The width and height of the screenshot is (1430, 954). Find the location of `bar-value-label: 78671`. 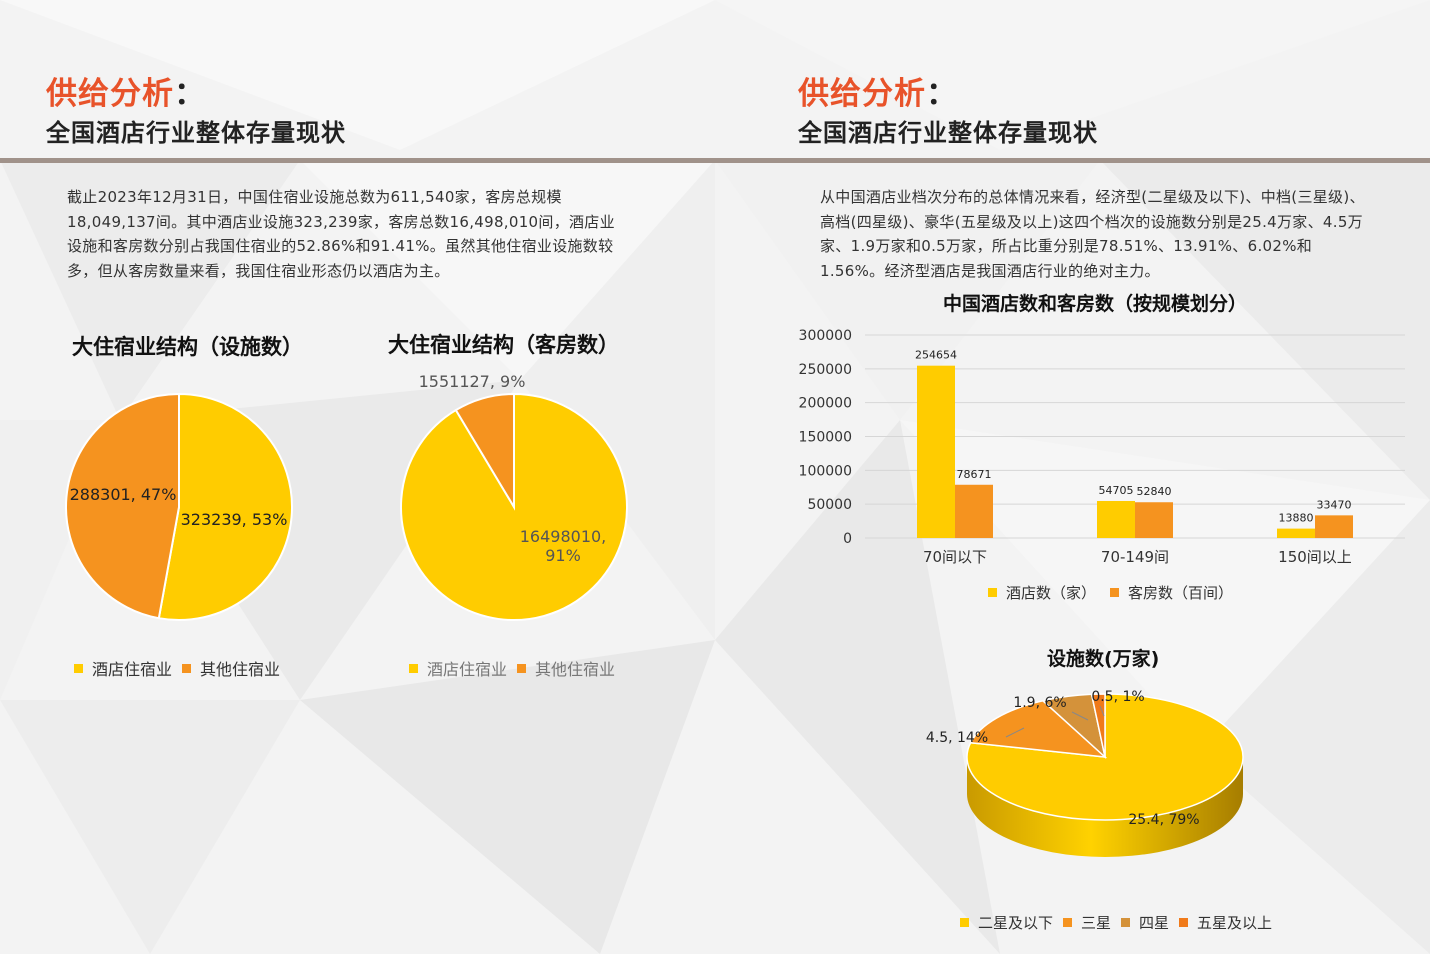

bar-value-label: 78671 is located at coordinates (974, 474).